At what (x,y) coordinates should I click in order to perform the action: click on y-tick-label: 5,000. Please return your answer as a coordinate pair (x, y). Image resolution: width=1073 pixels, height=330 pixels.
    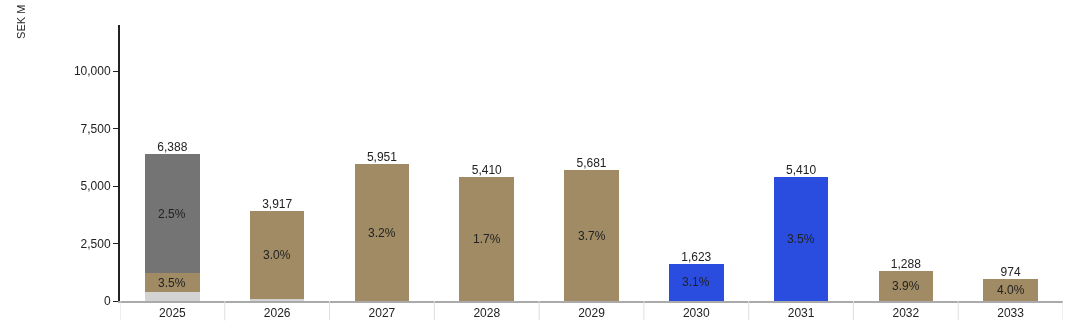
    Looking at the image, I should click on (95, 186).